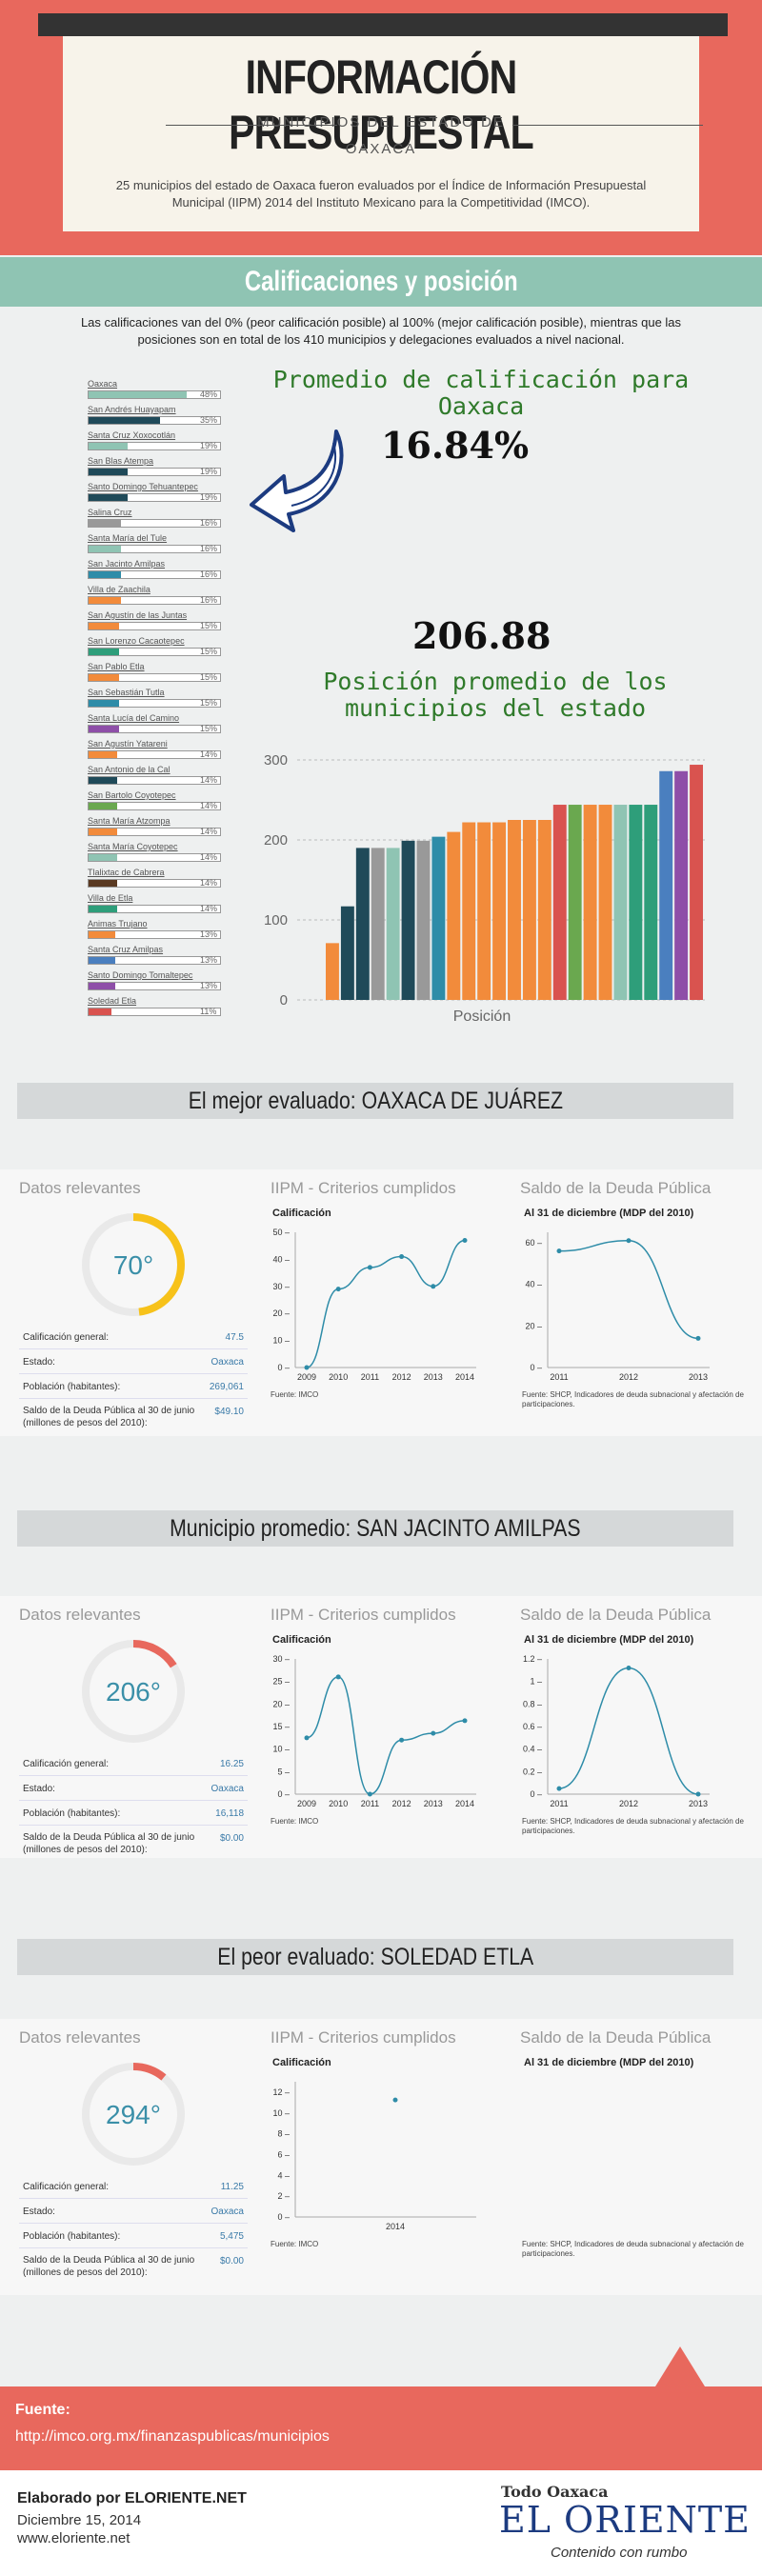 Image resolution: width=762 pixels, height=2576 pixels. Describe the element at coordinates (118, 924) in the screenshot. I see `municipality-name: Animas Trujano` at that location.